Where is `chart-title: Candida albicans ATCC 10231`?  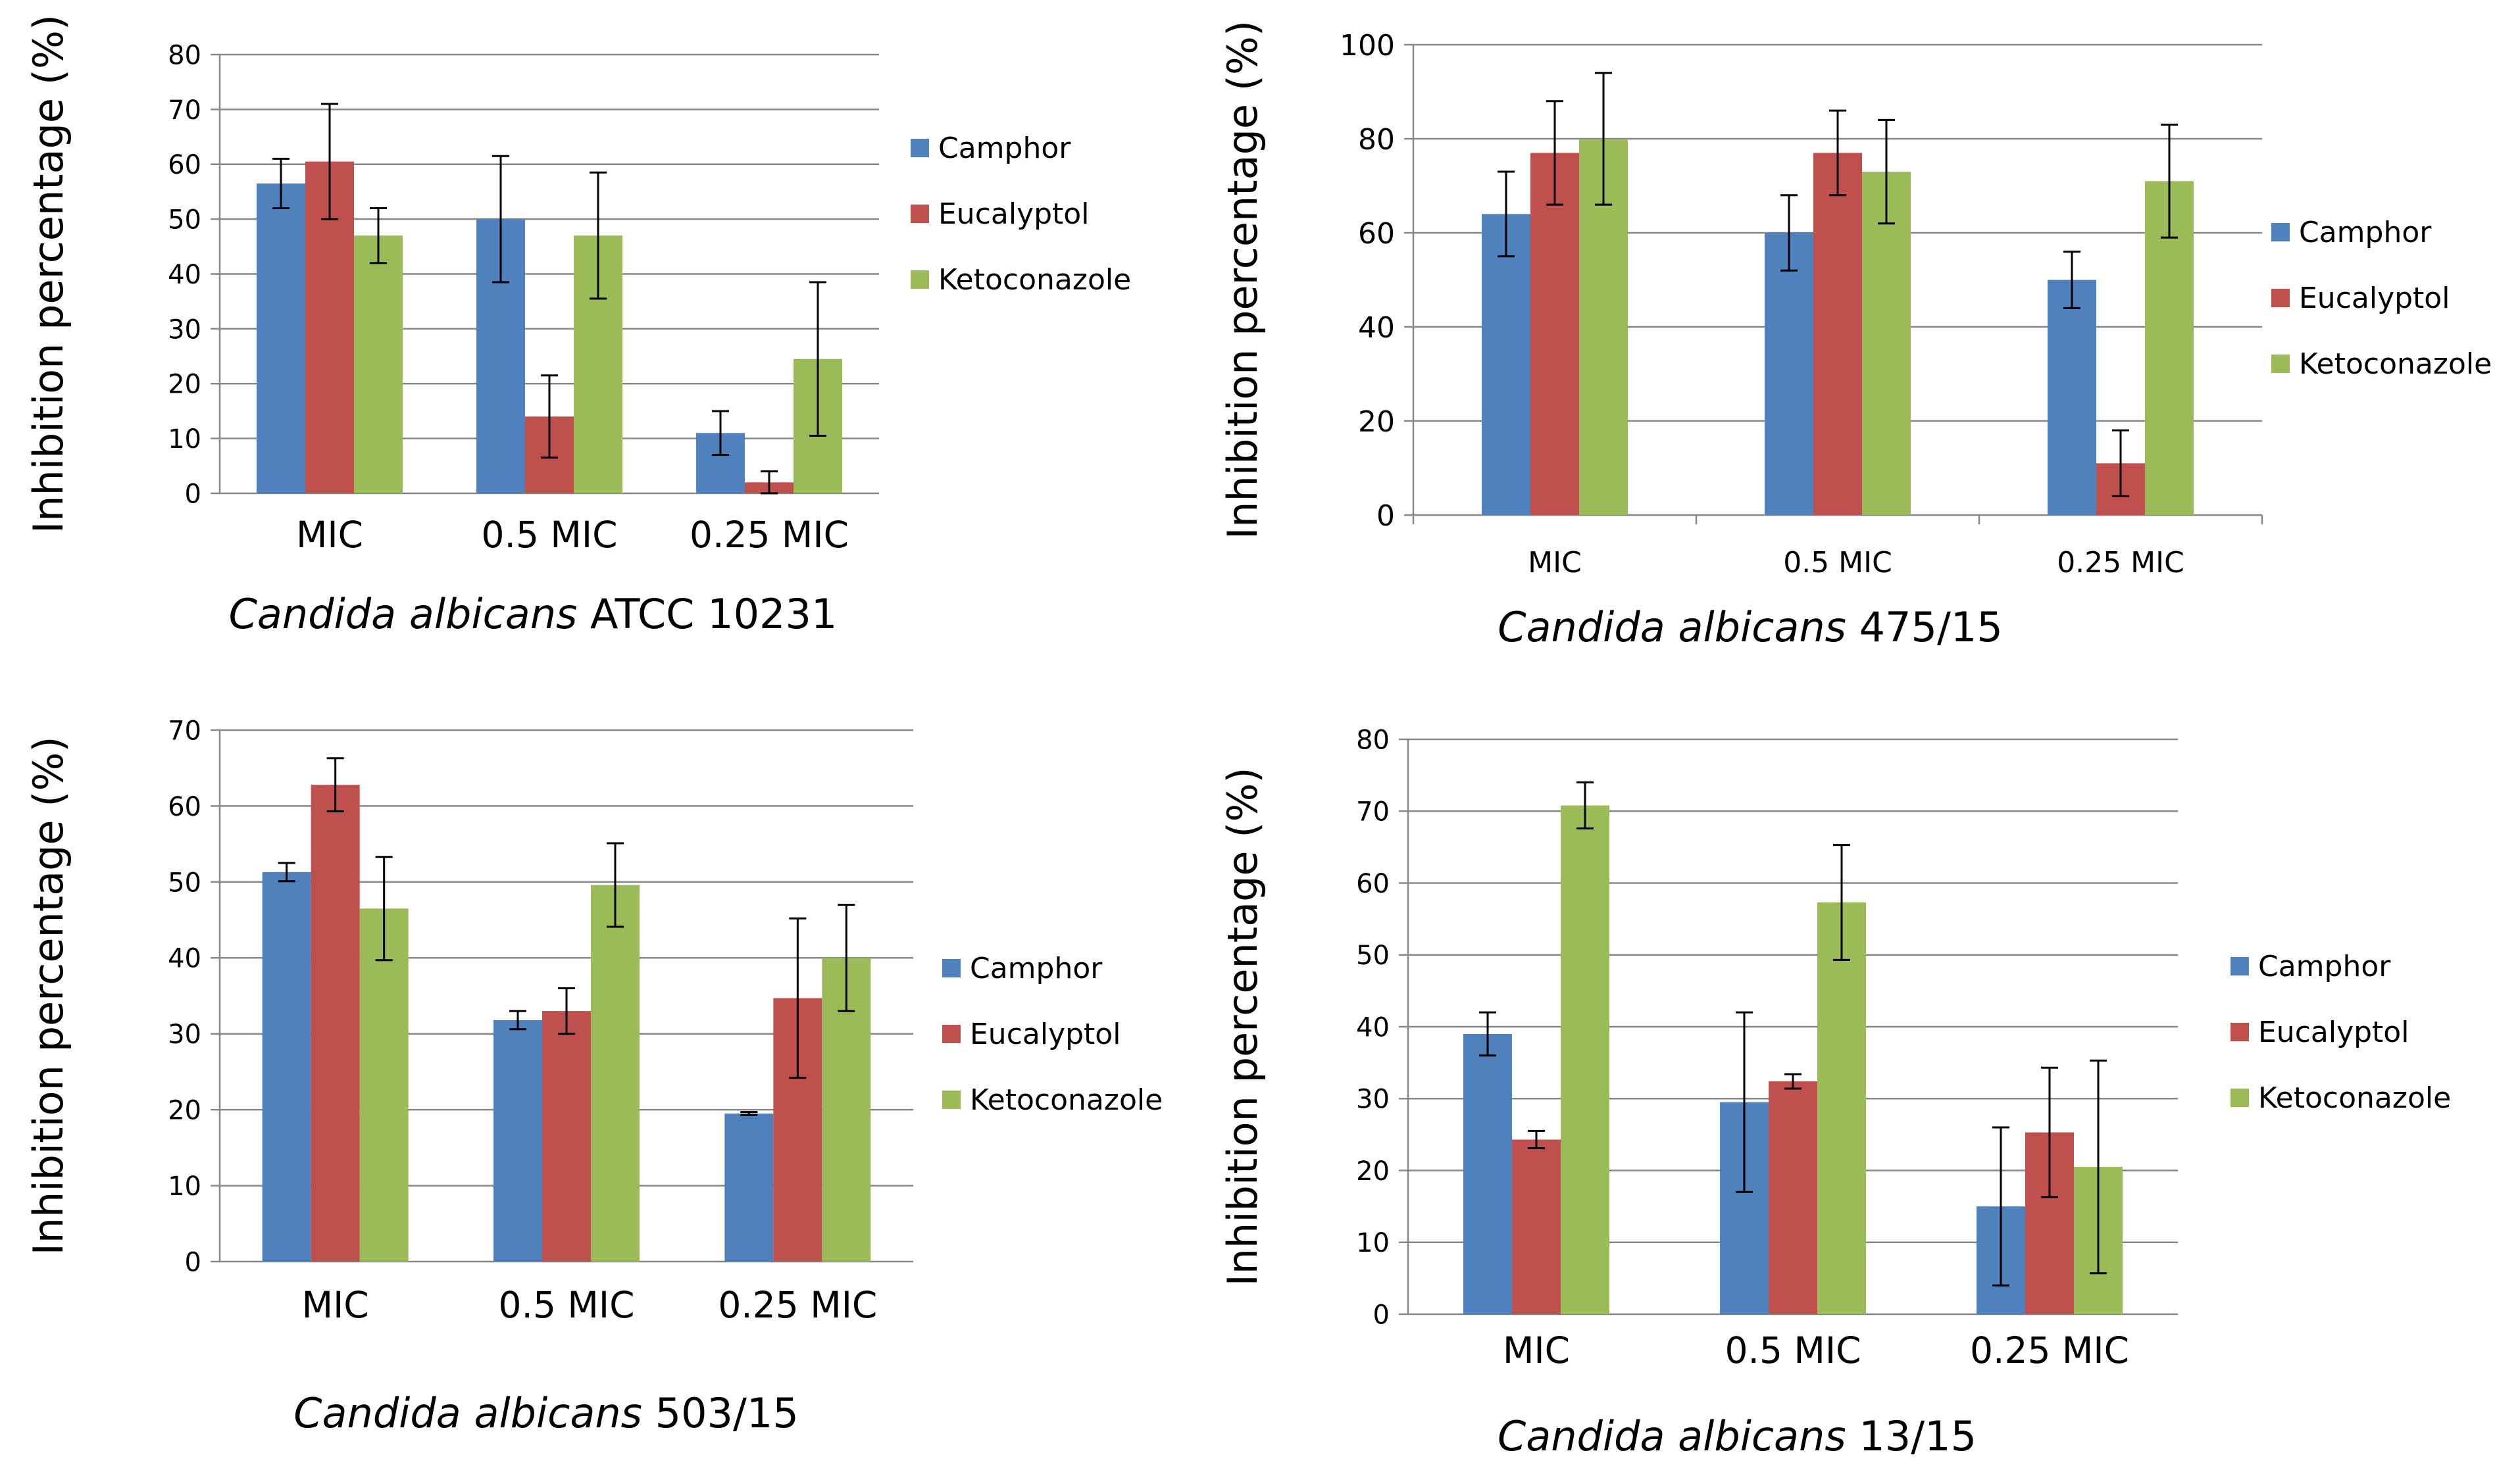
chart-title: Candida albicans ATCC 10231 is located at coordinates (533, 614).